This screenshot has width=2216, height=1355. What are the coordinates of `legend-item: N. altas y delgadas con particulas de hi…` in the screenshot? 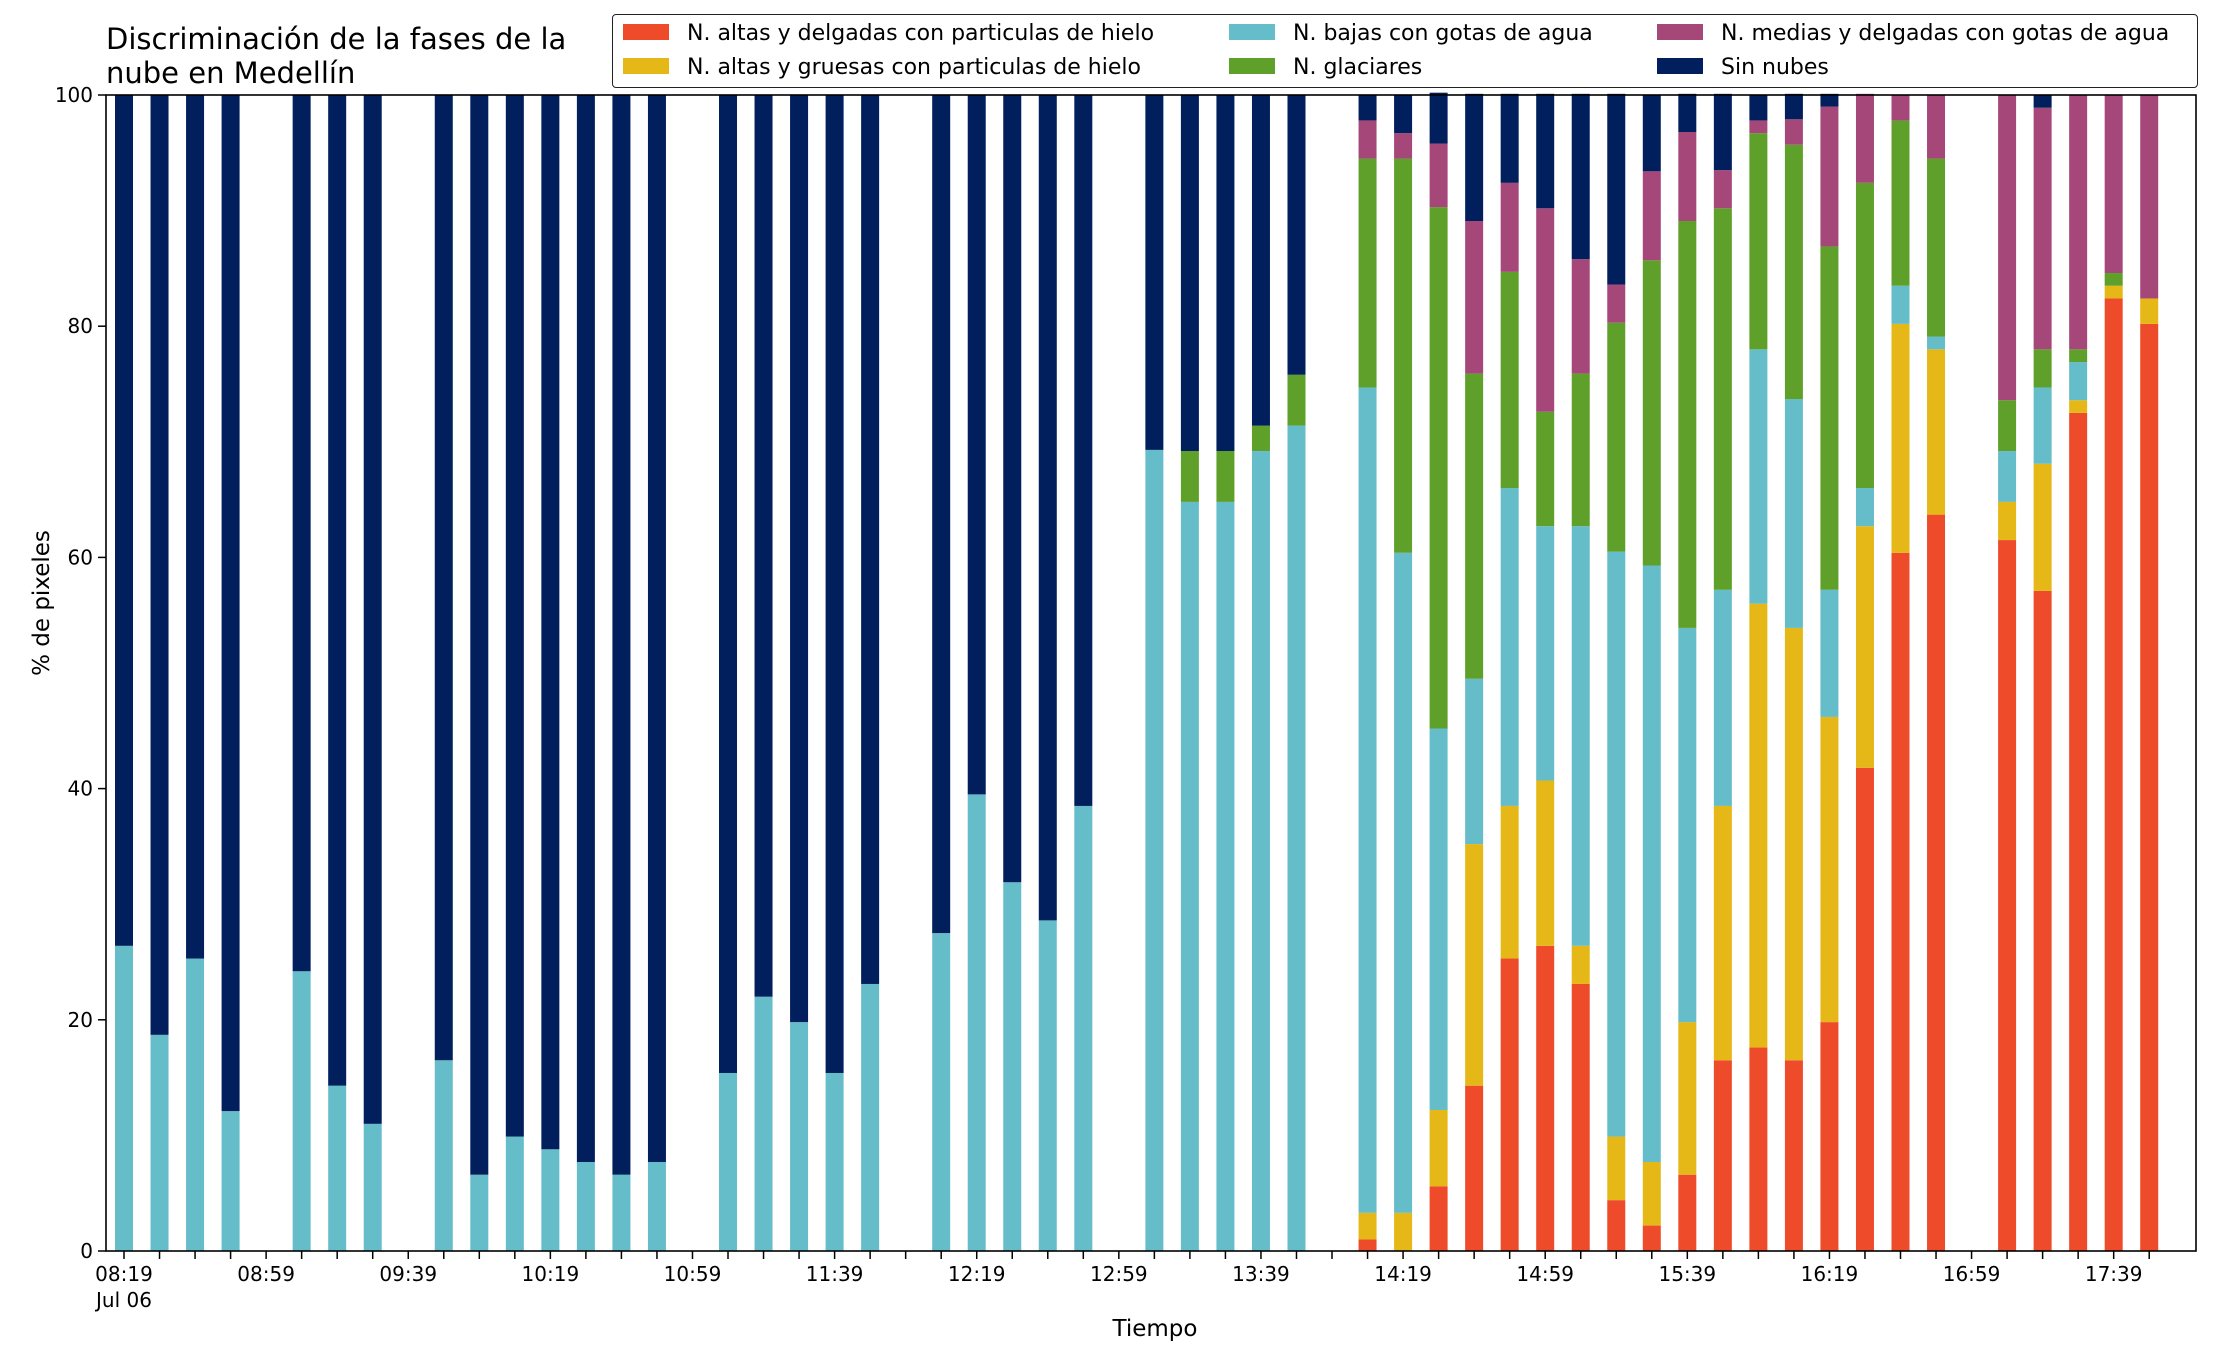 It's located at (888, 34).